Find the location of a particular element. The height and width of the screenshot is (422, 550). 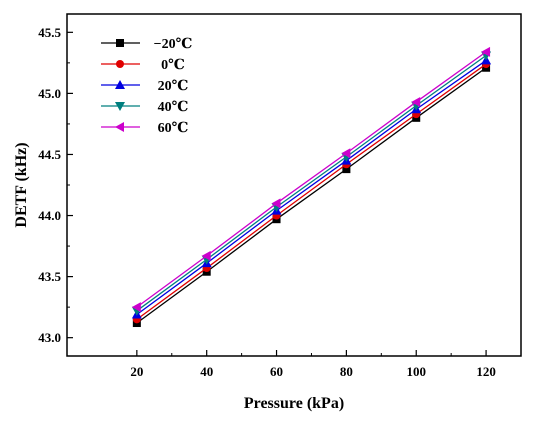

y-axis-title: DETF (kHz) is located at coordinates (21, 184).